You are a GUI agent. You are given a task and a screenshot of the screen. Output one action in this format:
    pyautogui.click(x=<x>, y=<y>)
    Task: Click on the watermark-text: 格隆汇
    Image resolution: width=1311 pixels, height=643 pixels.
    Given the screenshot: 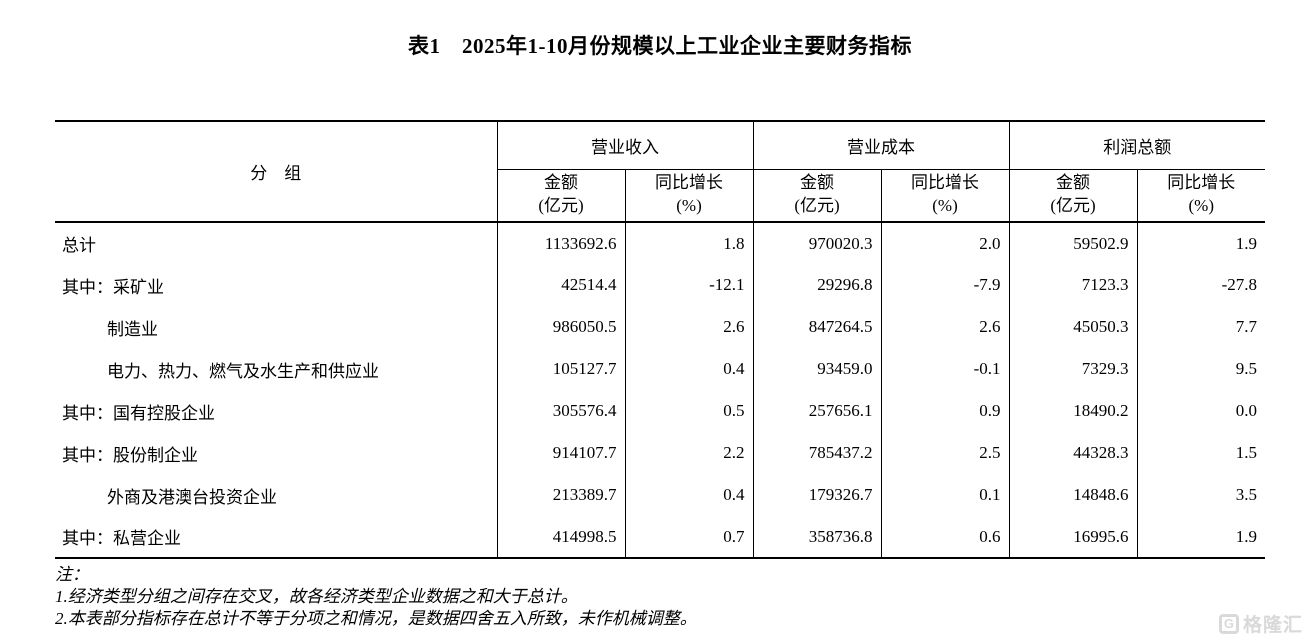 What is the action you would take?
    pyautogui.click(x=1272, y=625)
    